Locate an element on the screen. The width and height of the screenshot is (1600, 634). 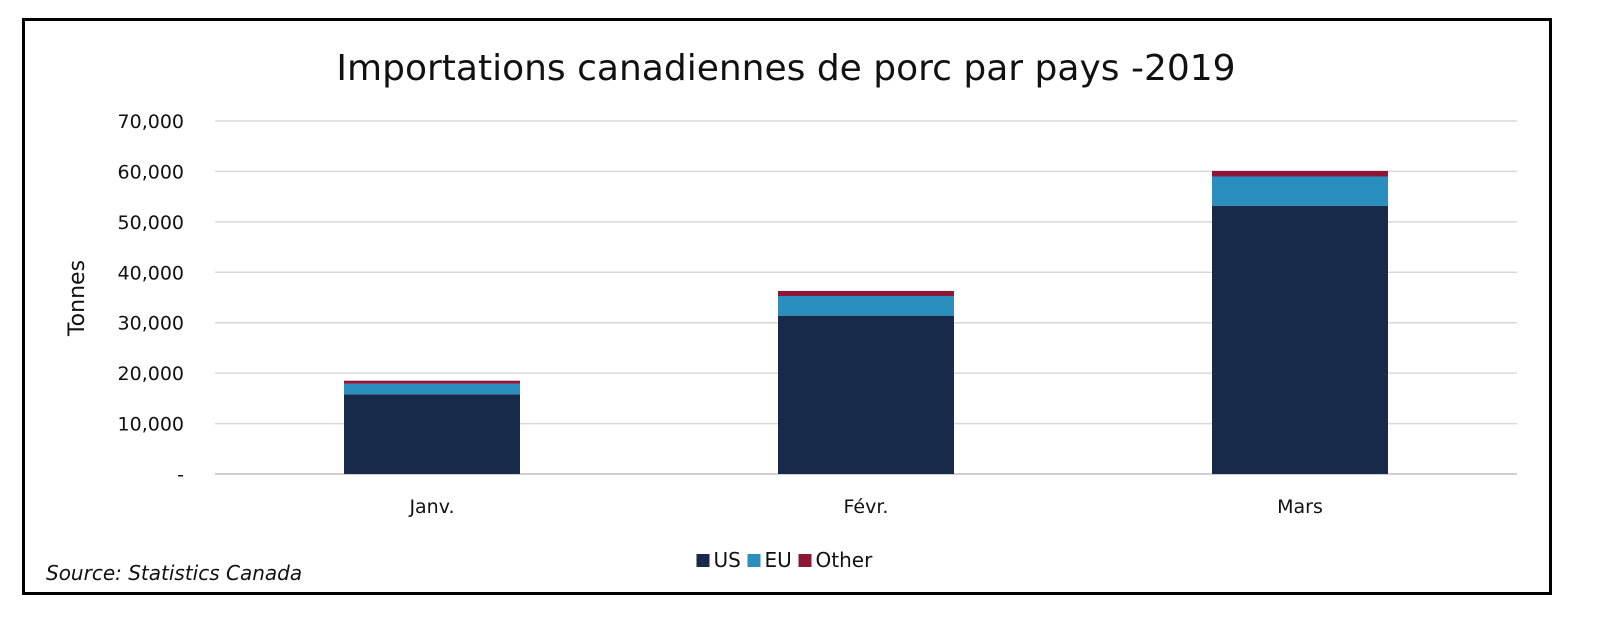
legend-swatch-us is located at coordinates (703, 560).